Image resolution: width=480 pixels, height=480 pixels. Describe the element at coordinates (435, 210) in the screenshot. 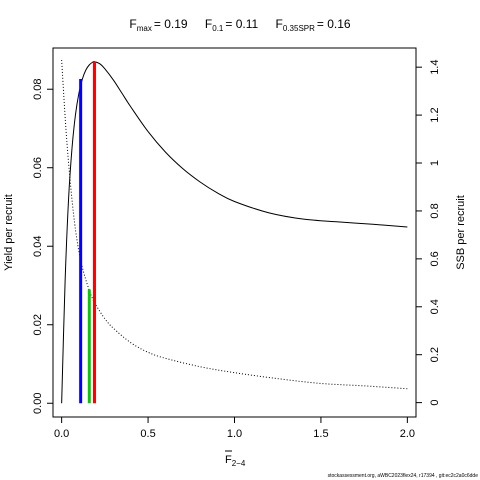

I see `y-right-tick-label: 0.8` at that location.